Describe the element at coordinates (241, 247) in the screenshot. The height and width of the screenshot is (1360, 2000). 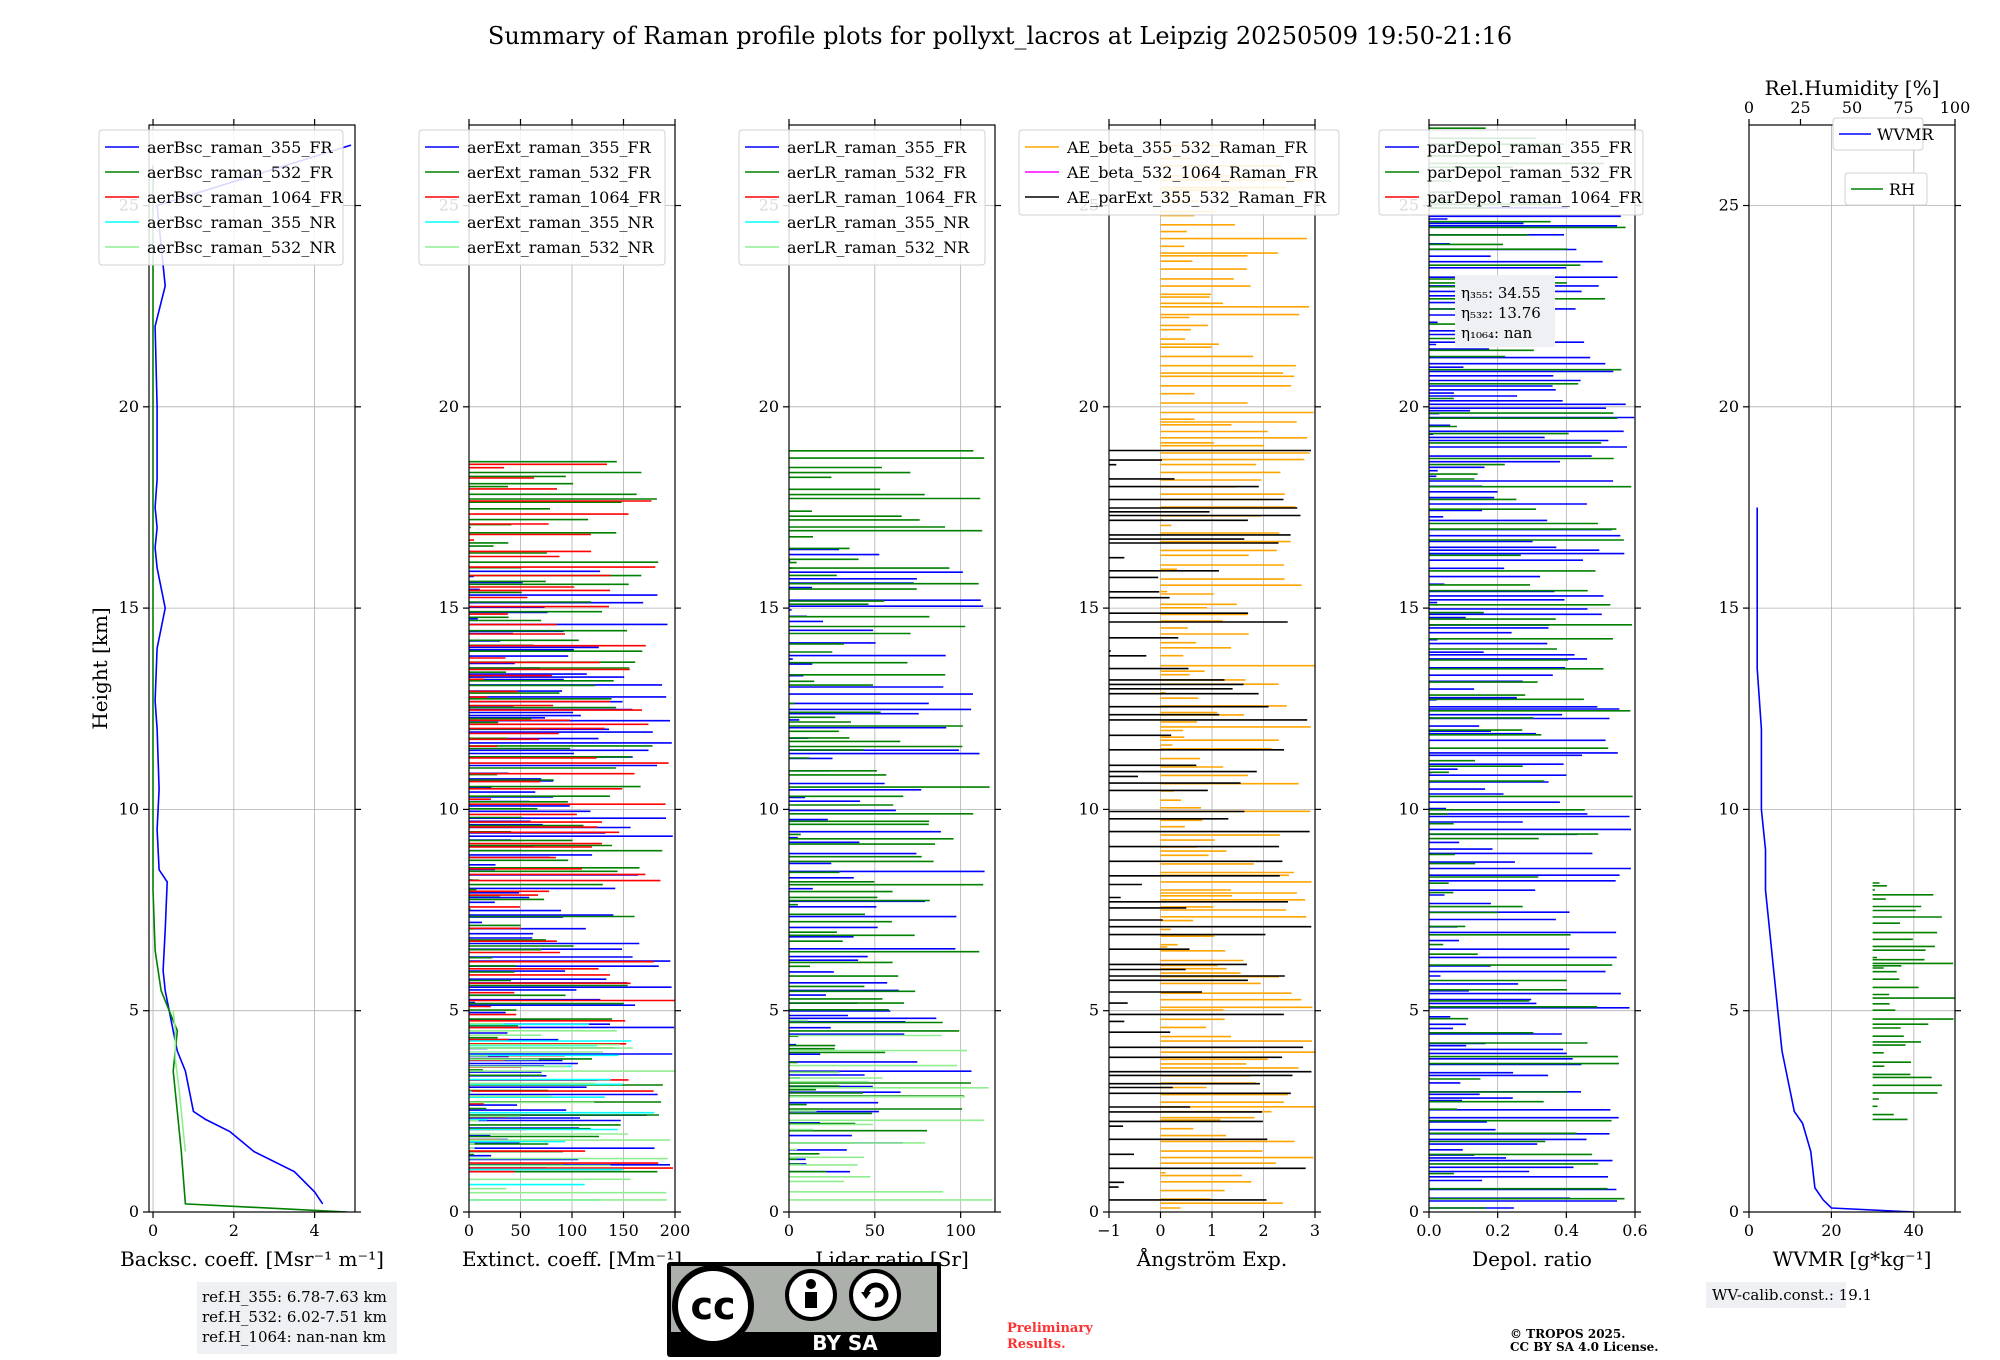
I see `legend-label: aerBsc_raman_532_NR` at that location.